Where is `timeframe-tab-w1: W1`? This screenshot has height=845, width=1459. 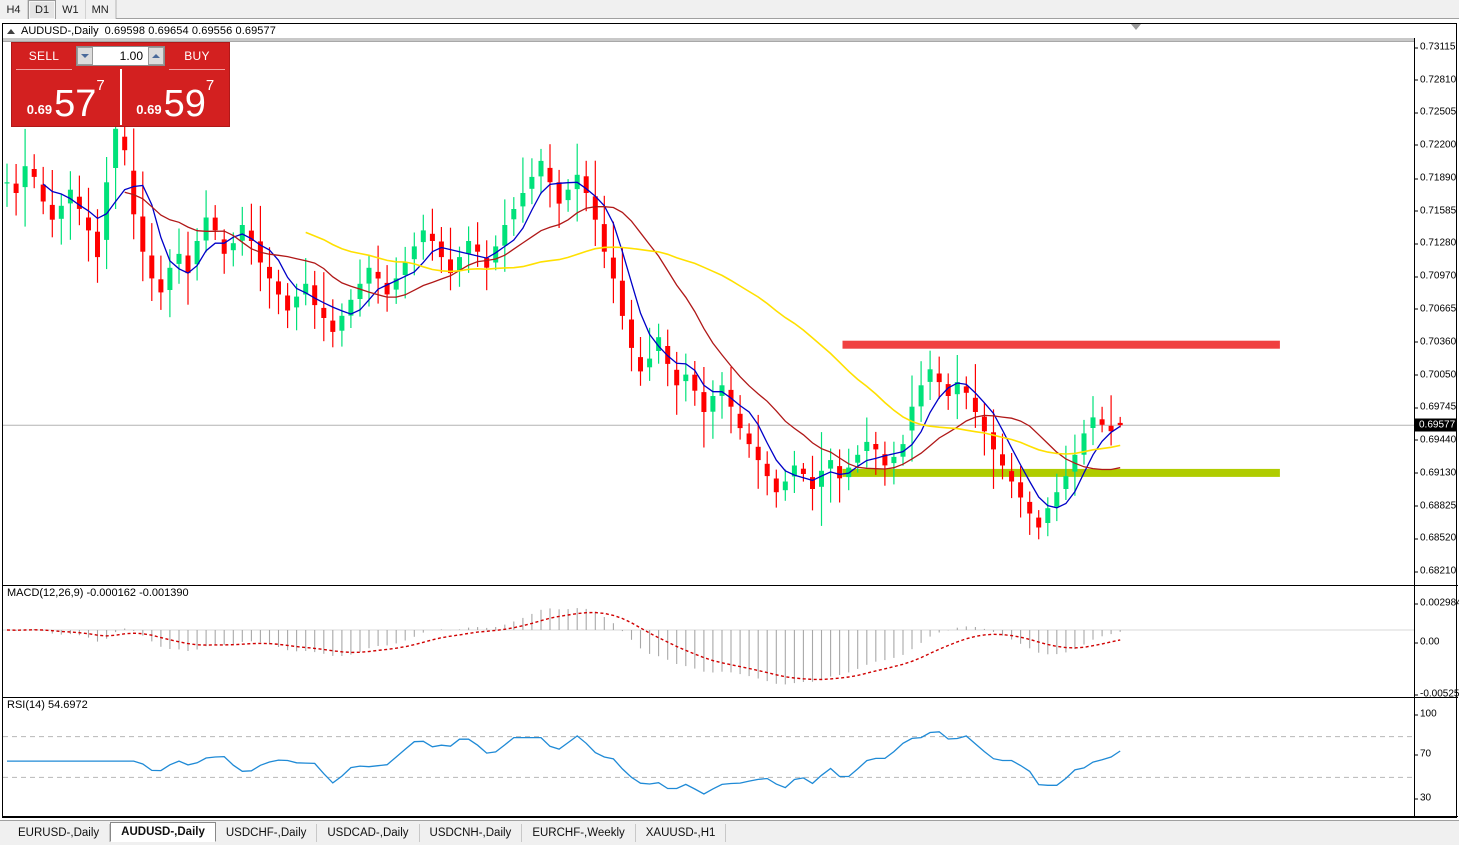
timeframe-tab-w1: W1 is located at coordinates (71, 9).